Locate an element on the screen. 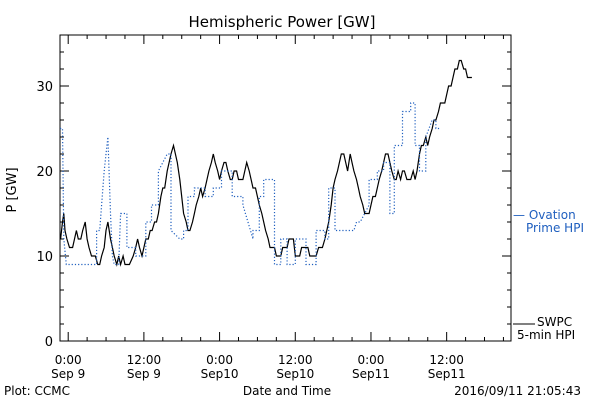 Image resolution: width=600 pixels, height=400 pixels. credit-label: Plot: CCMC is located at coordinates (37, 391).